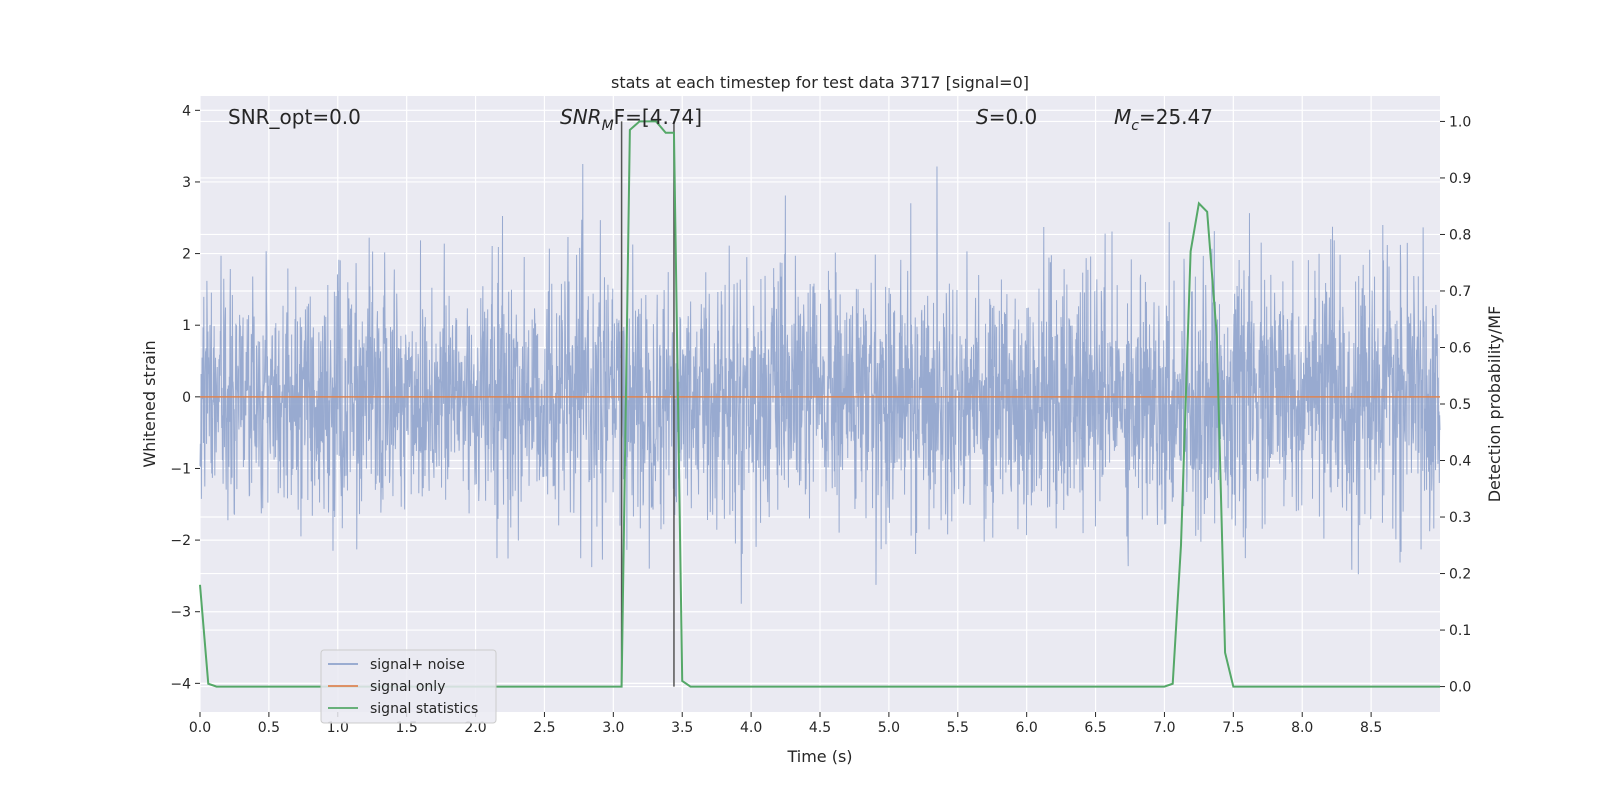  What do you see at coordinates (186, 326) in the screenshot?
I see `y-left-tick-label-5: 1` at bounding box center [186, 326].